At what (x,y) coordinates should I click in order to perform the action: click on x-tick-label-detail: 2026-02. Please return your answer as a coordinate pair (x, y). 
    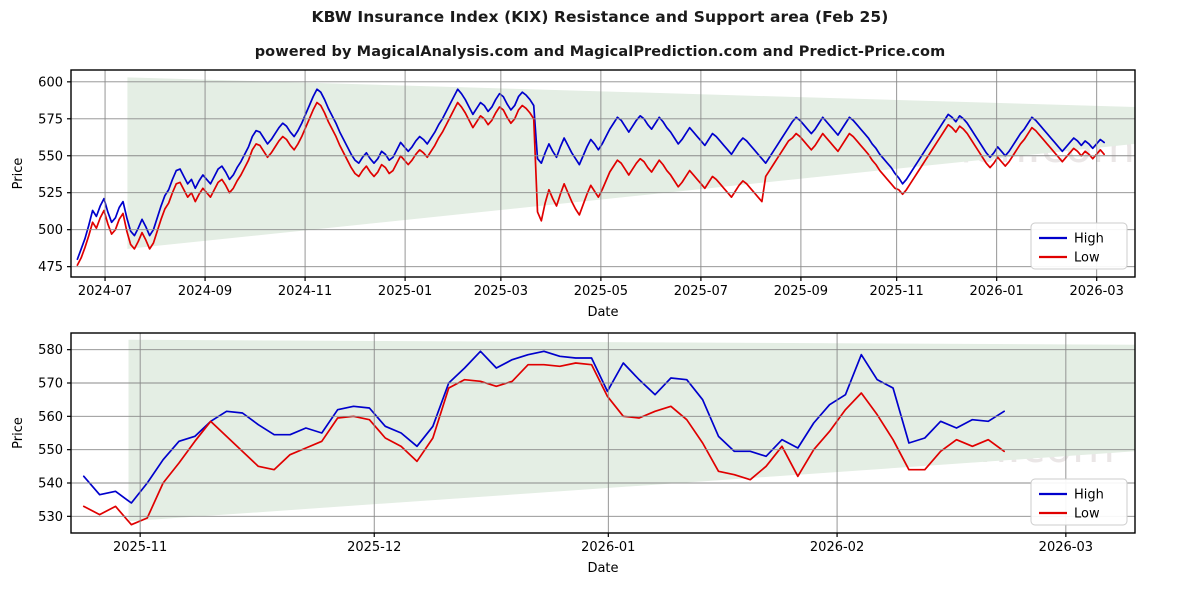
    Looking at the image, I should click on (837, 547).